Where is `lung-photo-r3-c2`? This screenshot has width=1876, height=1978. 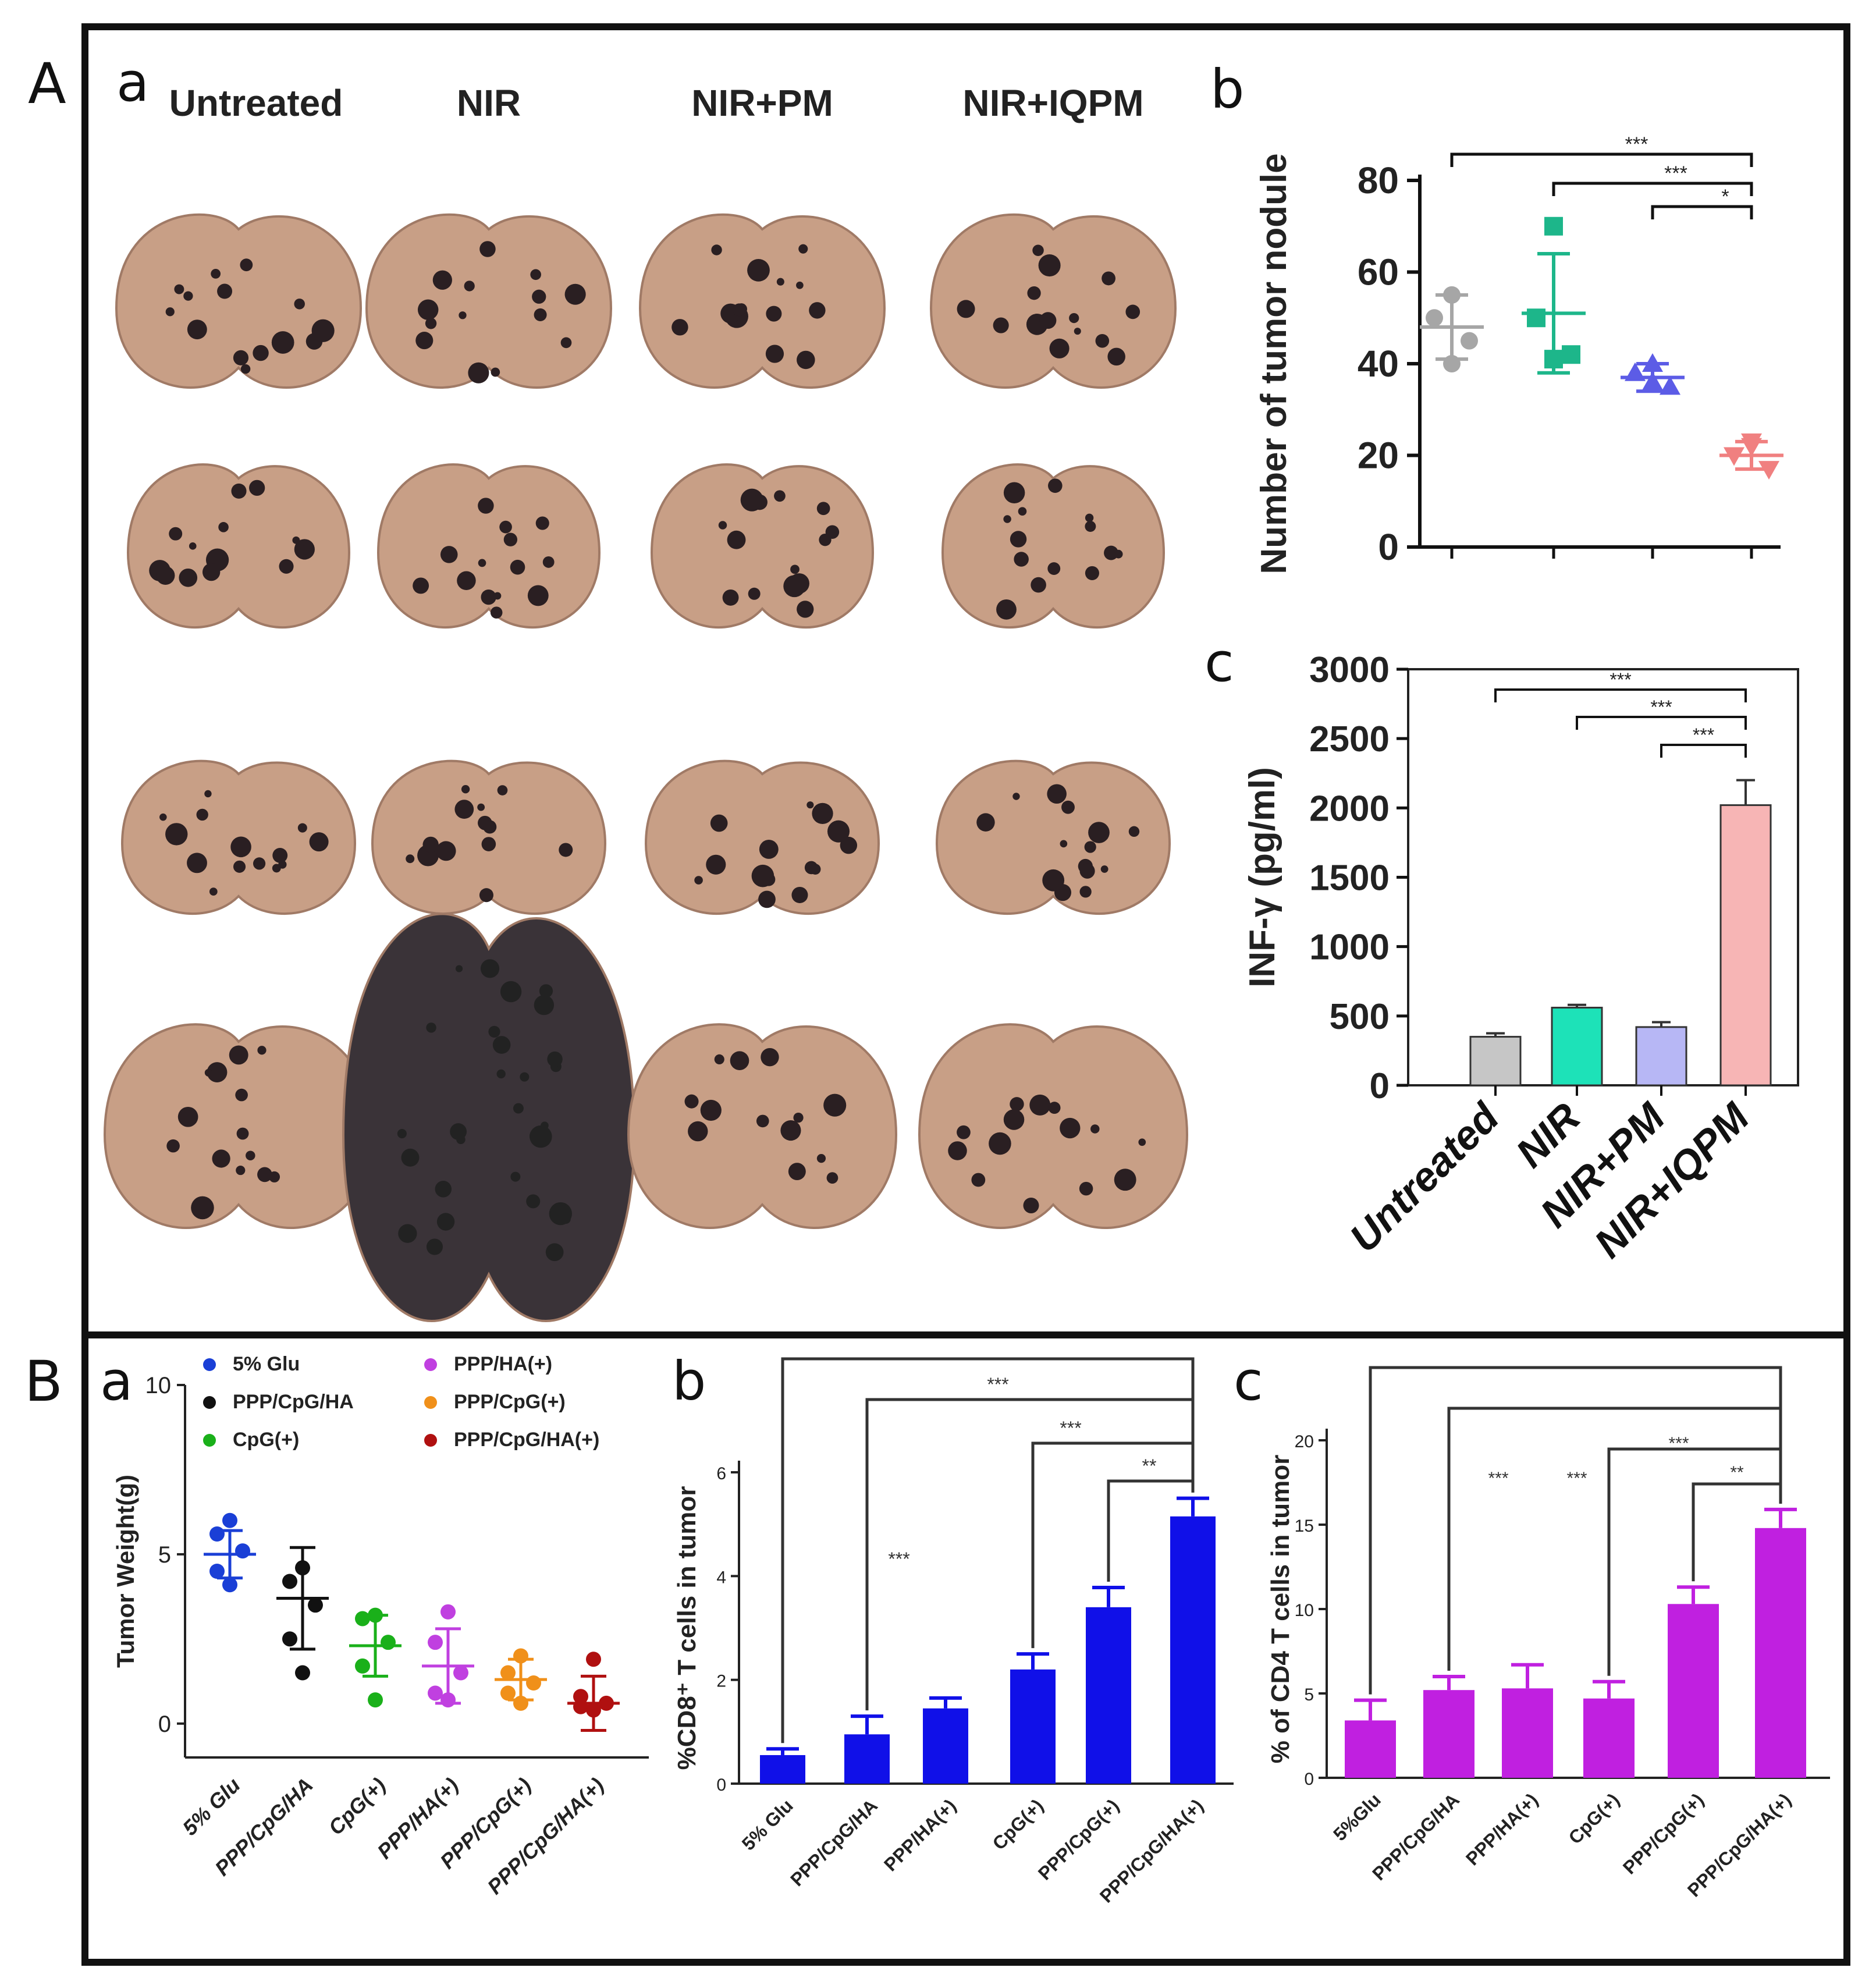 lung-photo-r3-c2 is located at coordinates (489, 837).